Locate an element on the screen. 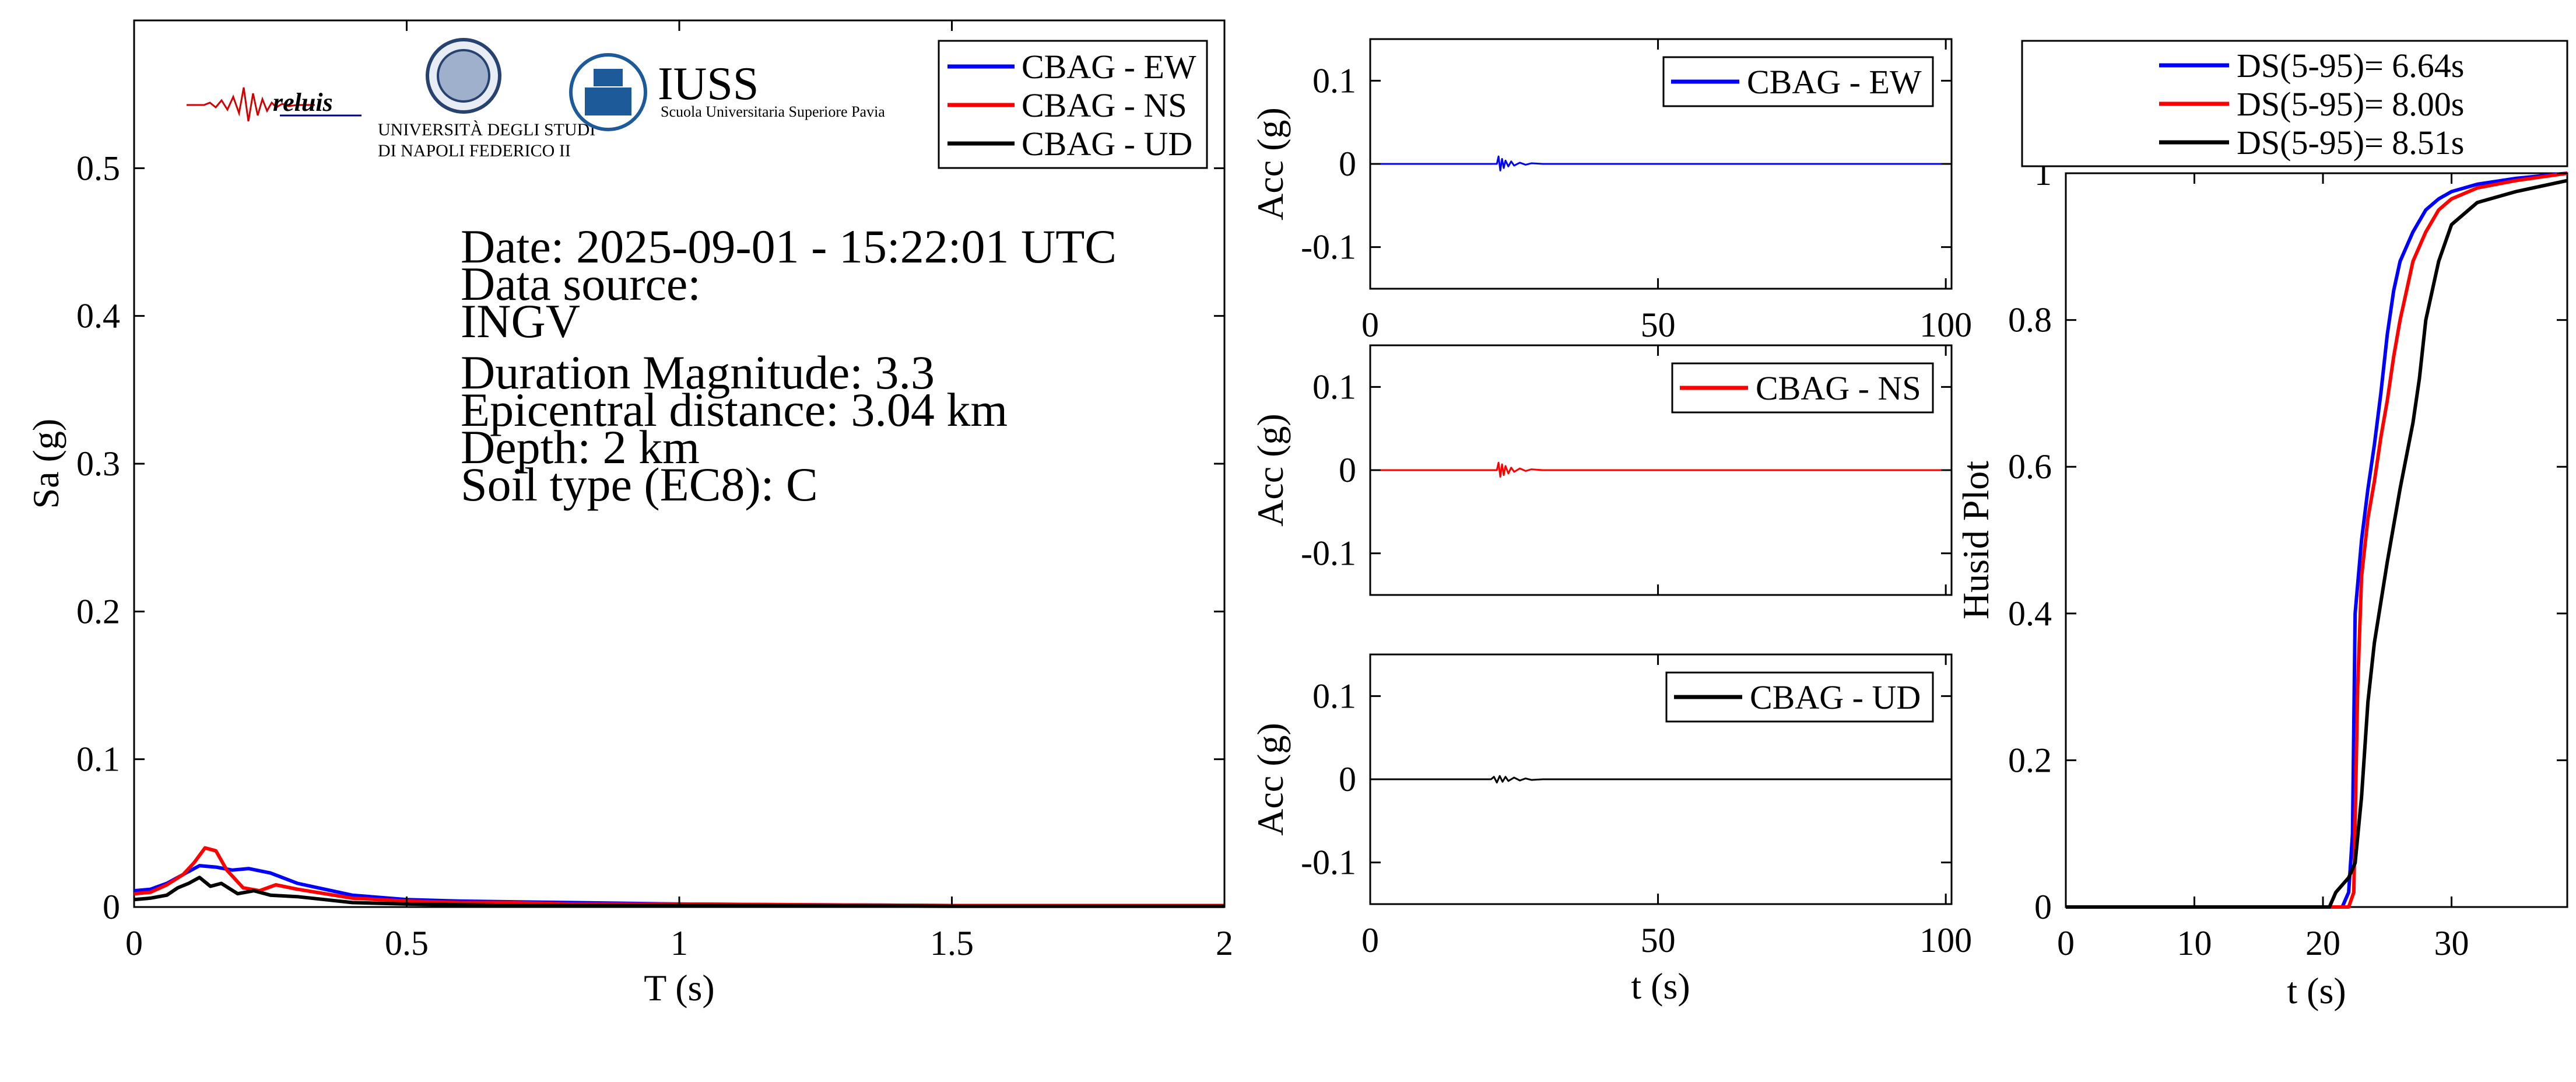 This screenshot has height=1082, width=2576. accel-ns-panel: -0.1 0 0.1 Acc (g) CBAG - NS is located at coordinates (1601, 470).